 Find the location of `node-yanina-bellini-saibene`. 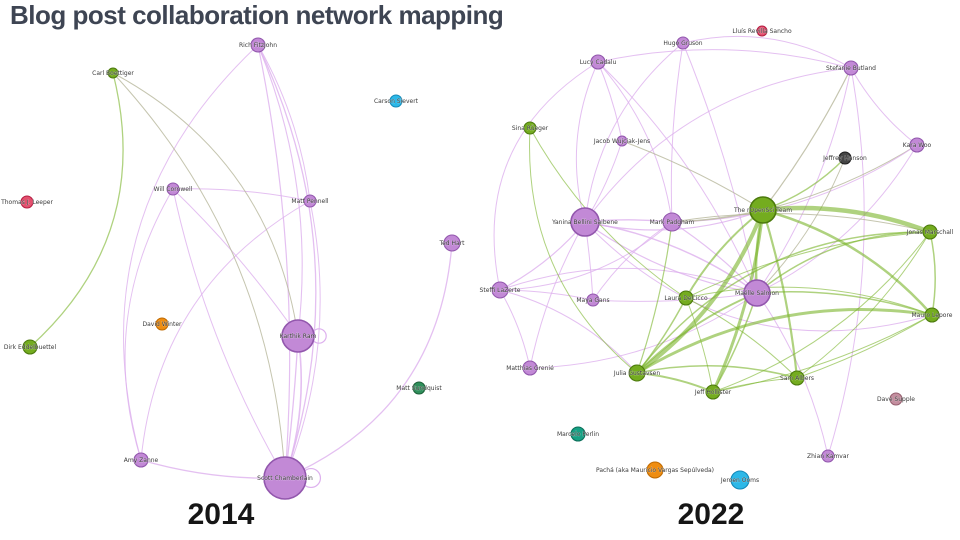

node-yanina-bellini-saibene is located at coordinates (585, 222).